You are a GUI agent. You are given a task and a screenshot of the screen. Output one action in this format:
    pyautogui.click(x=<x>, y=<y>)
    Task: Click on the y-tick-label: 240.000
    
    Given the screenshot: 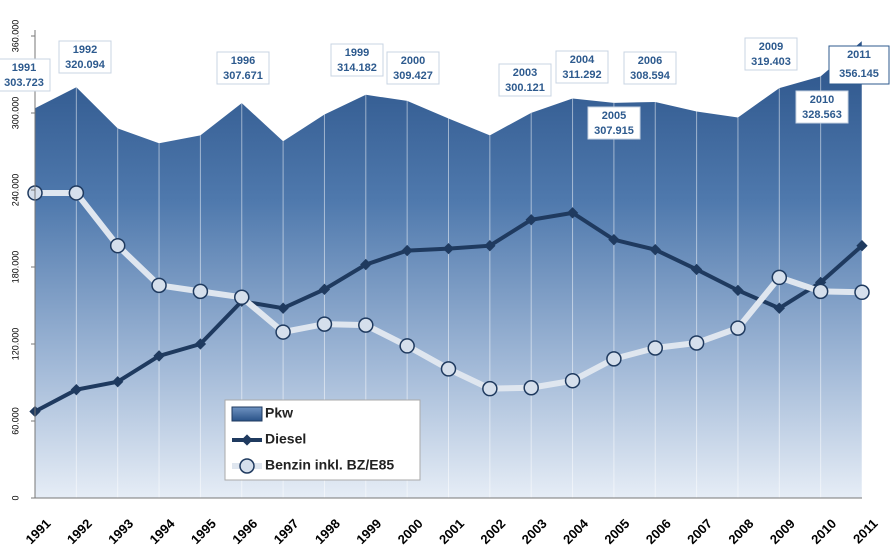 What is the action you would take?
    pyautogui.click(x=15, y=190)
    